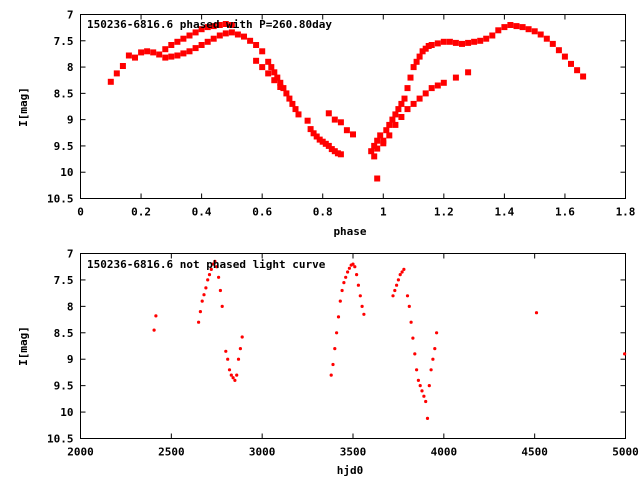 This screenshot has width=640, height=480. I want to click on phased-y-tick-label: 7, so click(70, 15).